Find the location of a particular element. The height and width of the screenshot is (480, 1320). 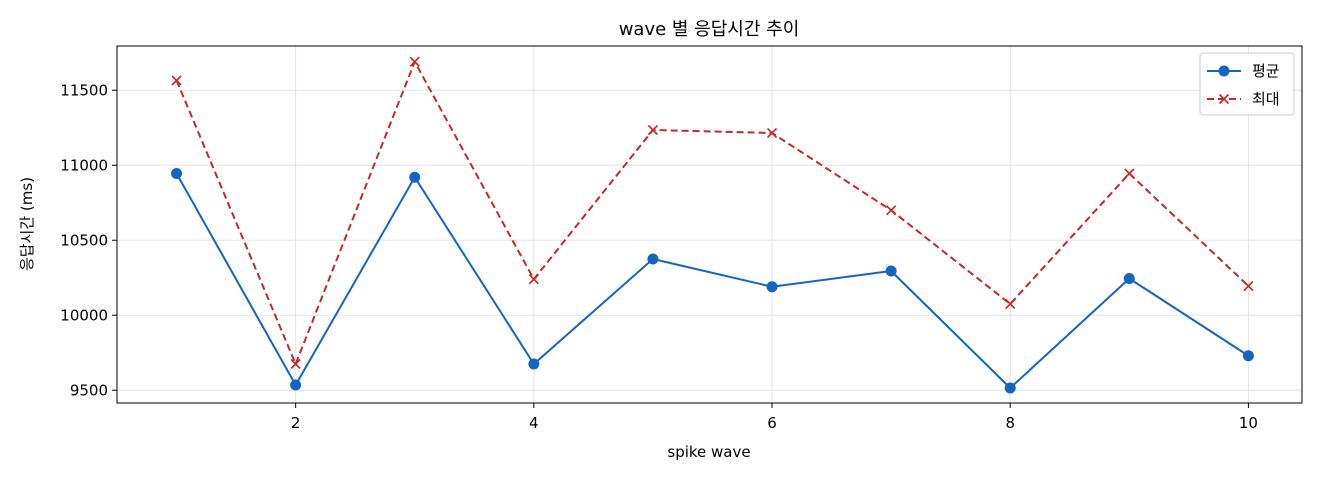

y-tick-label: 10500 is located at coordinates (84, 240).